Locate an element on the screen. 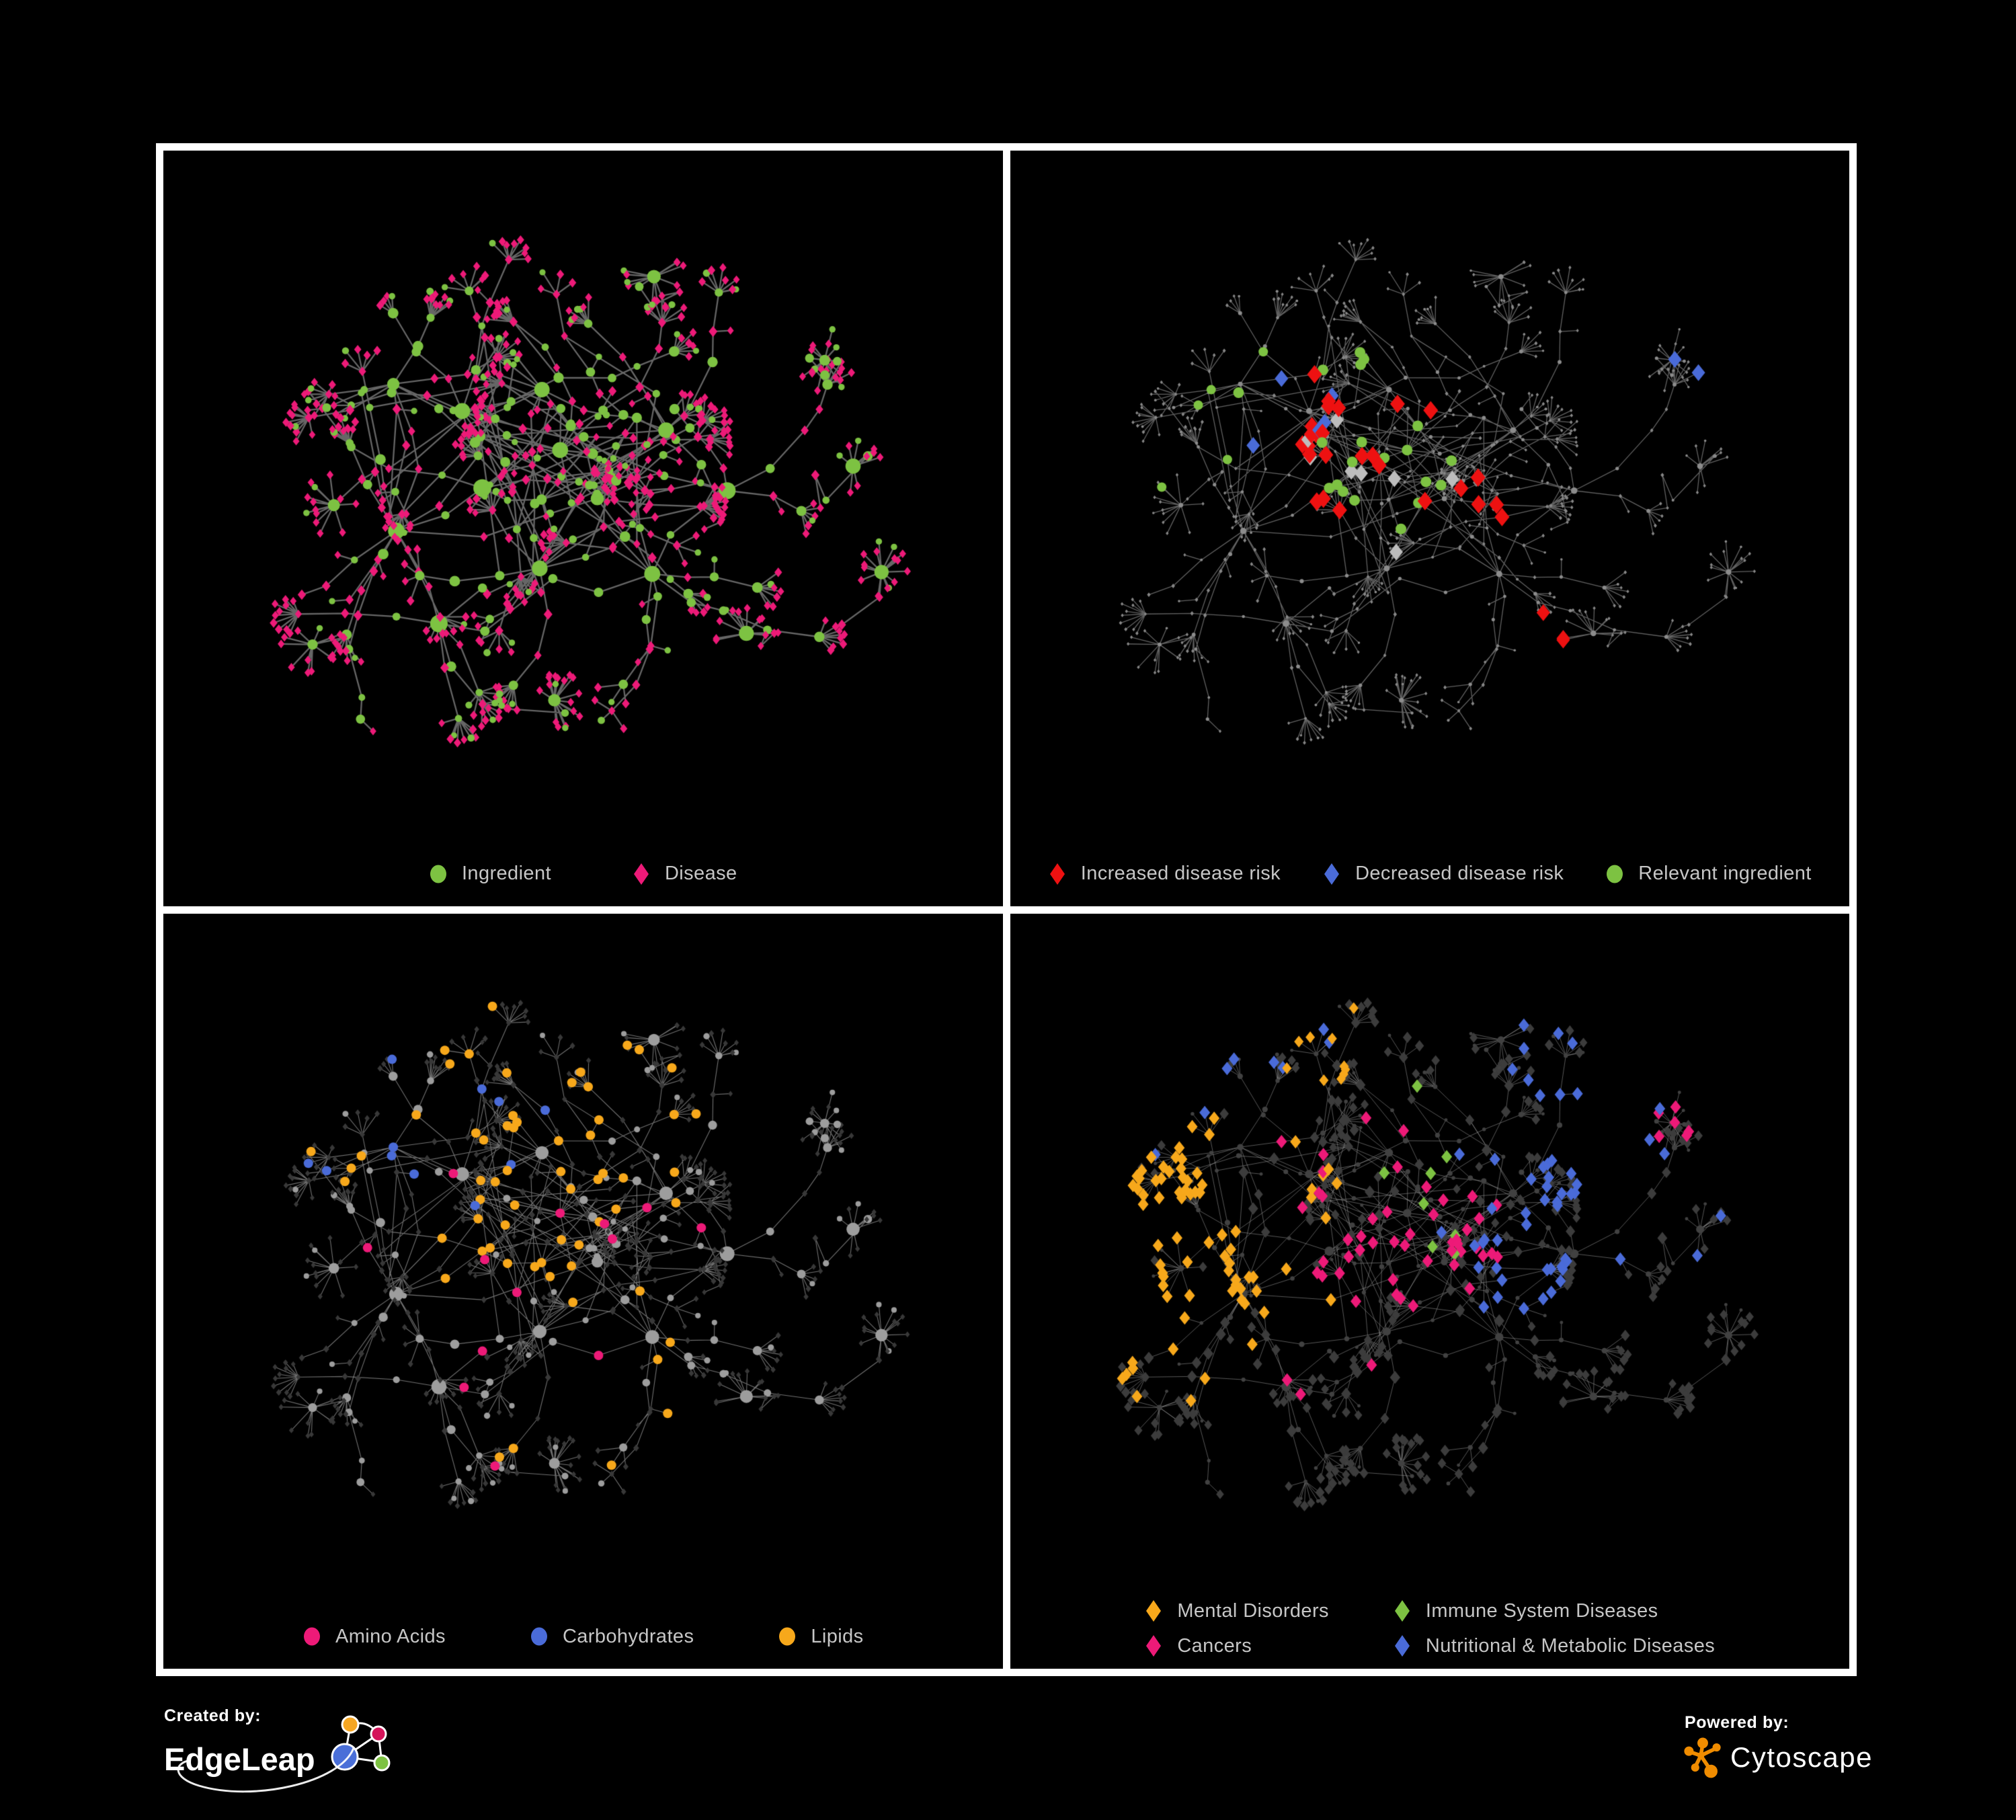 The height and width of the screenshot is (1820, 2016). legend-label: Amino Acids is located at coordinates (390, 1636).